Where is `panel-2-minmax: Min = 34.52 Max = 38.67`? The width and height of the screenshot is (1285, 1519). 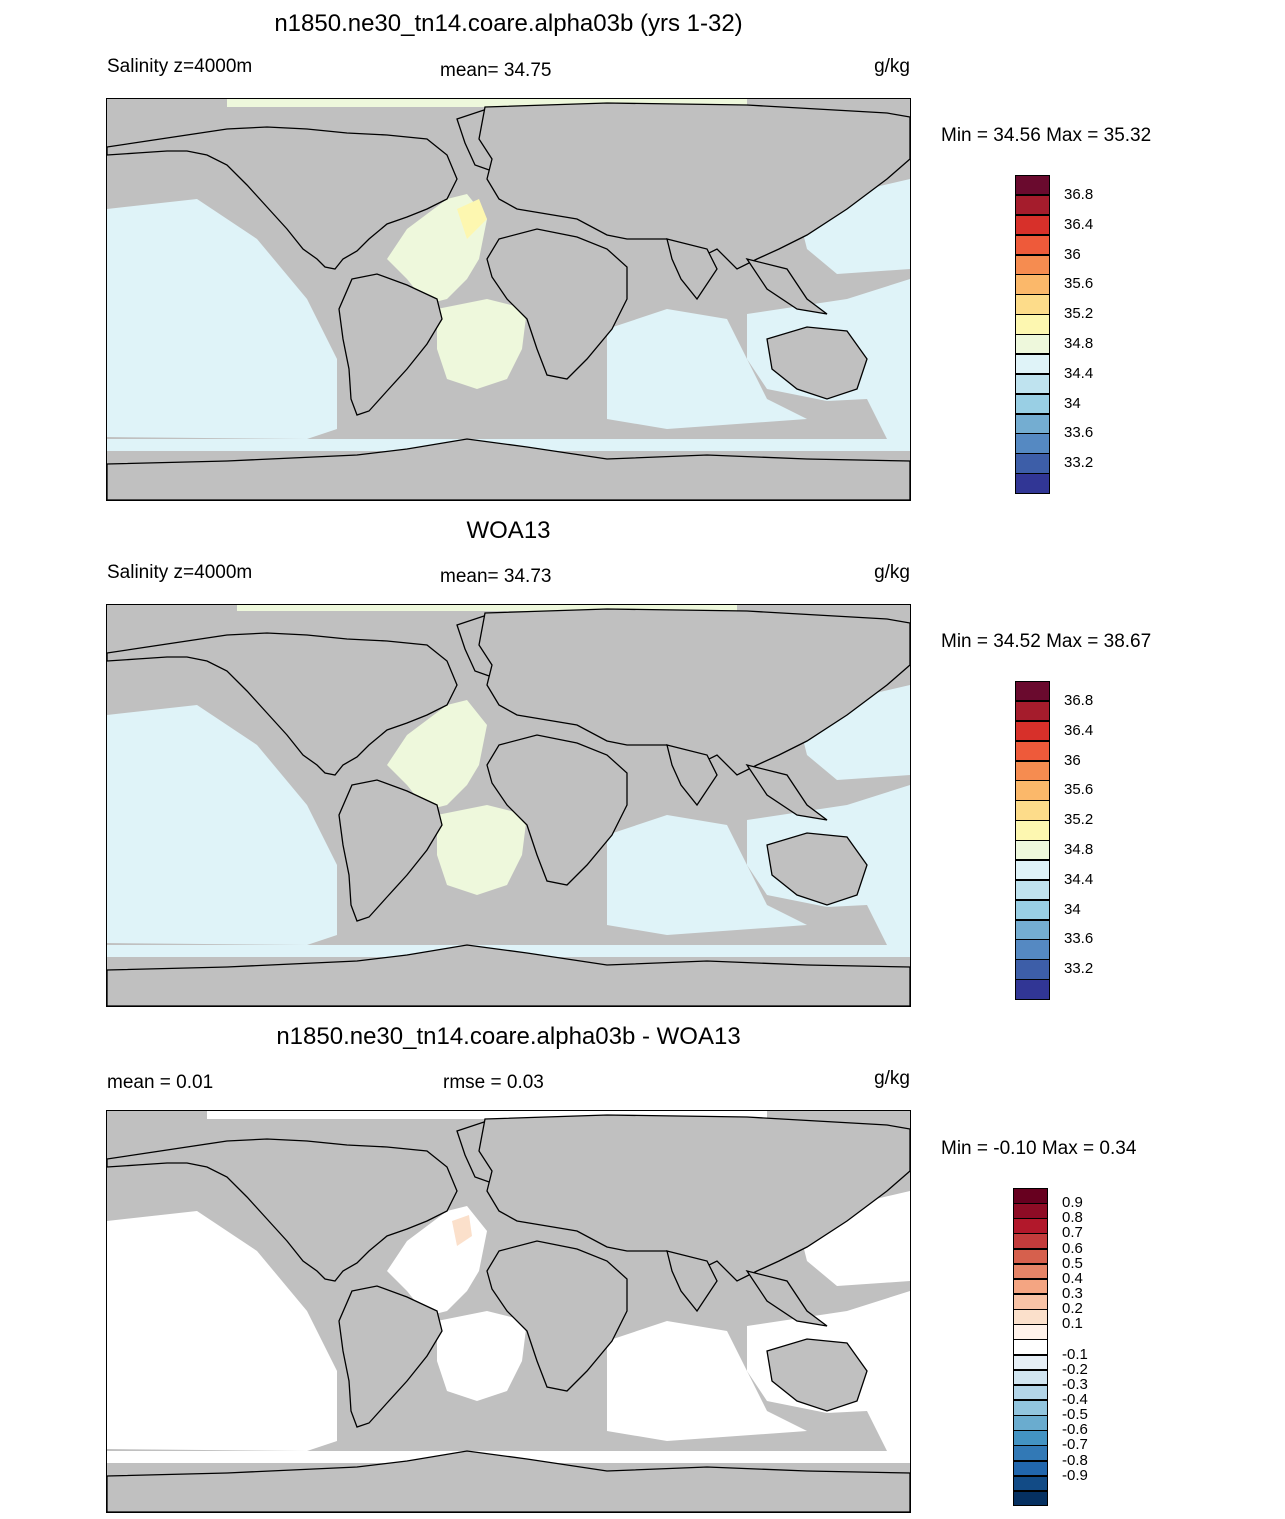
panel-2-minmax: Min = 34.52 Max = 38.67 is located at coordinates (1046, 641).